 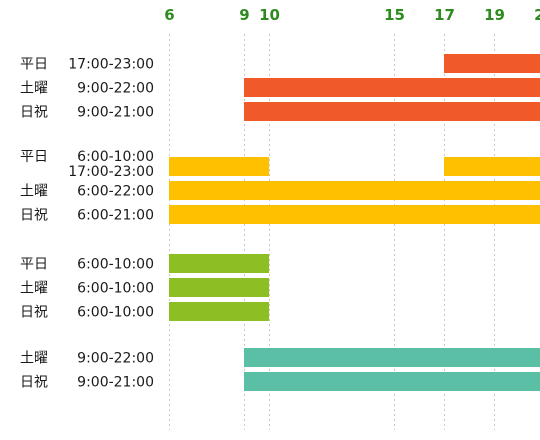 What do you see at coordinates (115, 216) in the screenshot?
I see `row-time-label: 6:00-21:00` at bounding box center [115, 216].